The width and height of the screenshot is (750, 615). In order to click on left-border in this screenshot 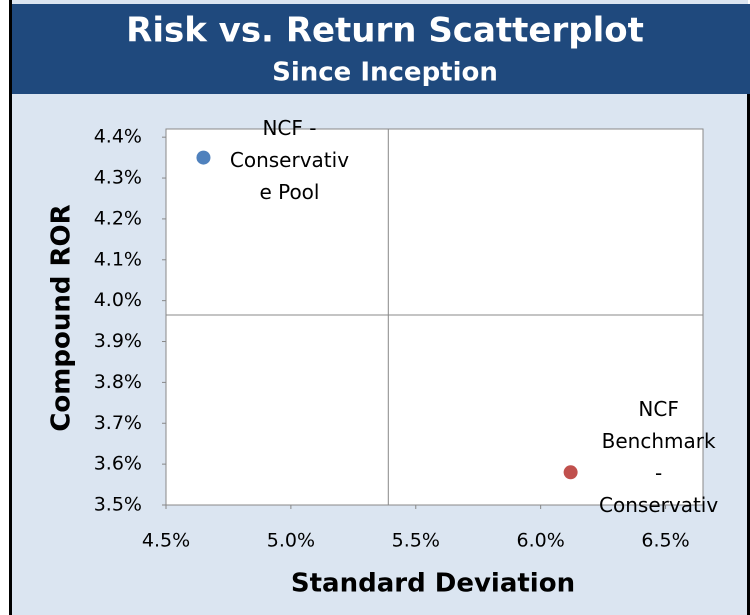, I will do `click(10, 307)`.